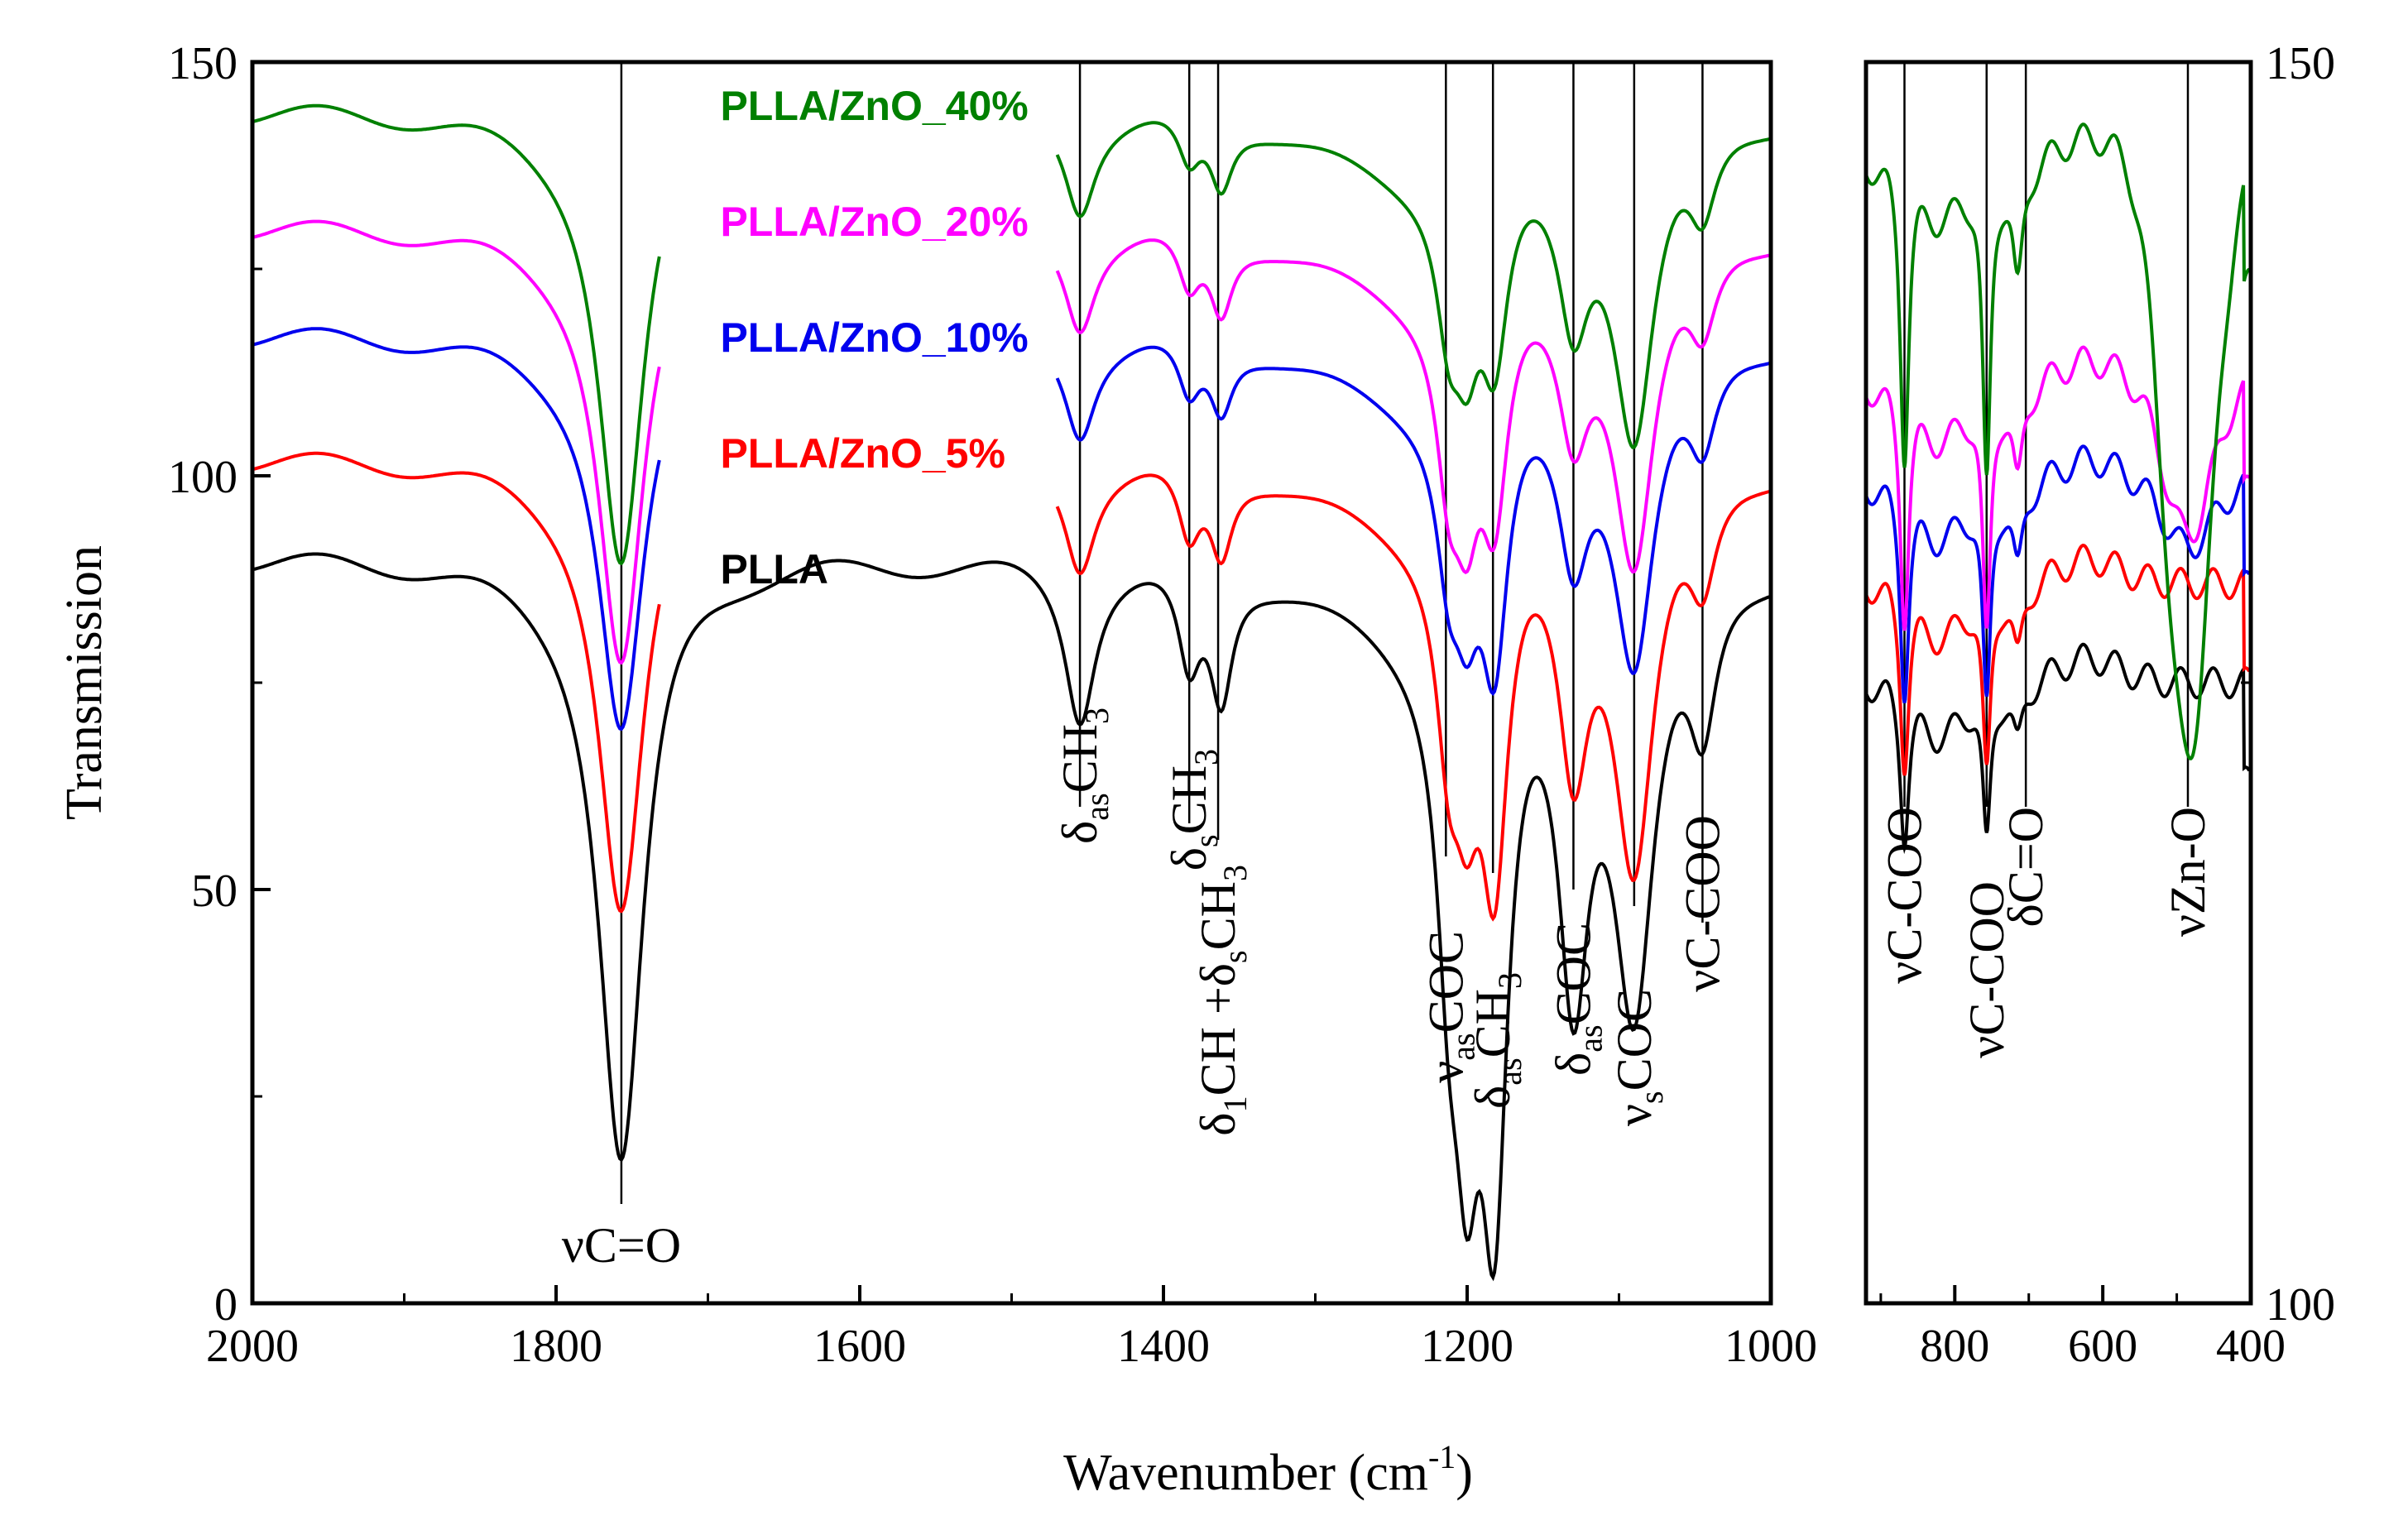  Describe the element at coordinates (1492, 1097) in the screenshot. I see `annotation-5-part: δ` at that location.